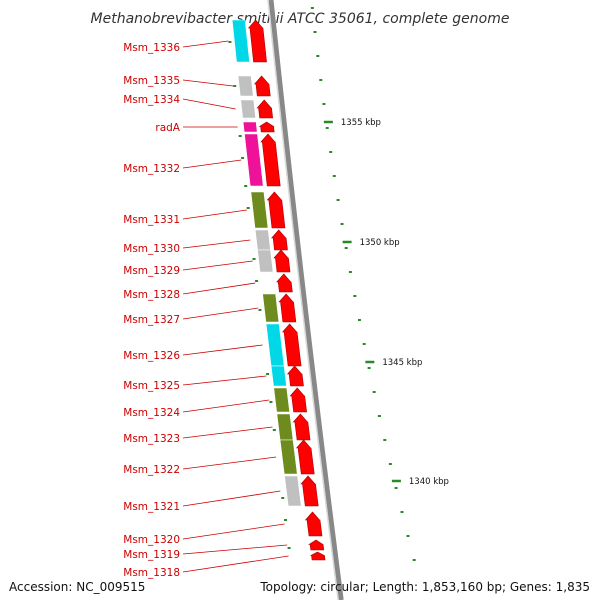 The image size is (600, 600). Describe the element at coordinates (151, 220) in the screenshot. I see `gene-label: Msm_1331` at that location.